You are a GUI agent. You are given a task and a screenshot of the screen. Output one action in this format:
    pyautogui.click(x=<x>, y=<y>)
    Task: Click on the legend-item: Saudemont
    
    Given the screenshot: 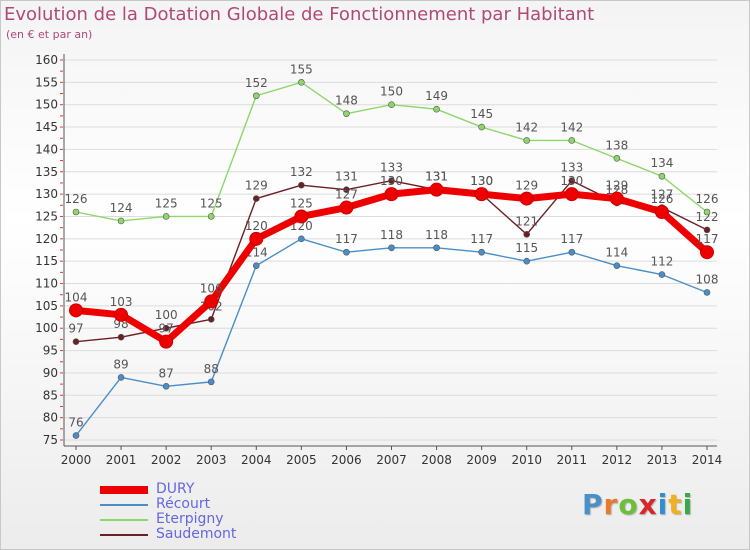 What is the action you would take?
    pyautogui.click(x=168, y=534)
    